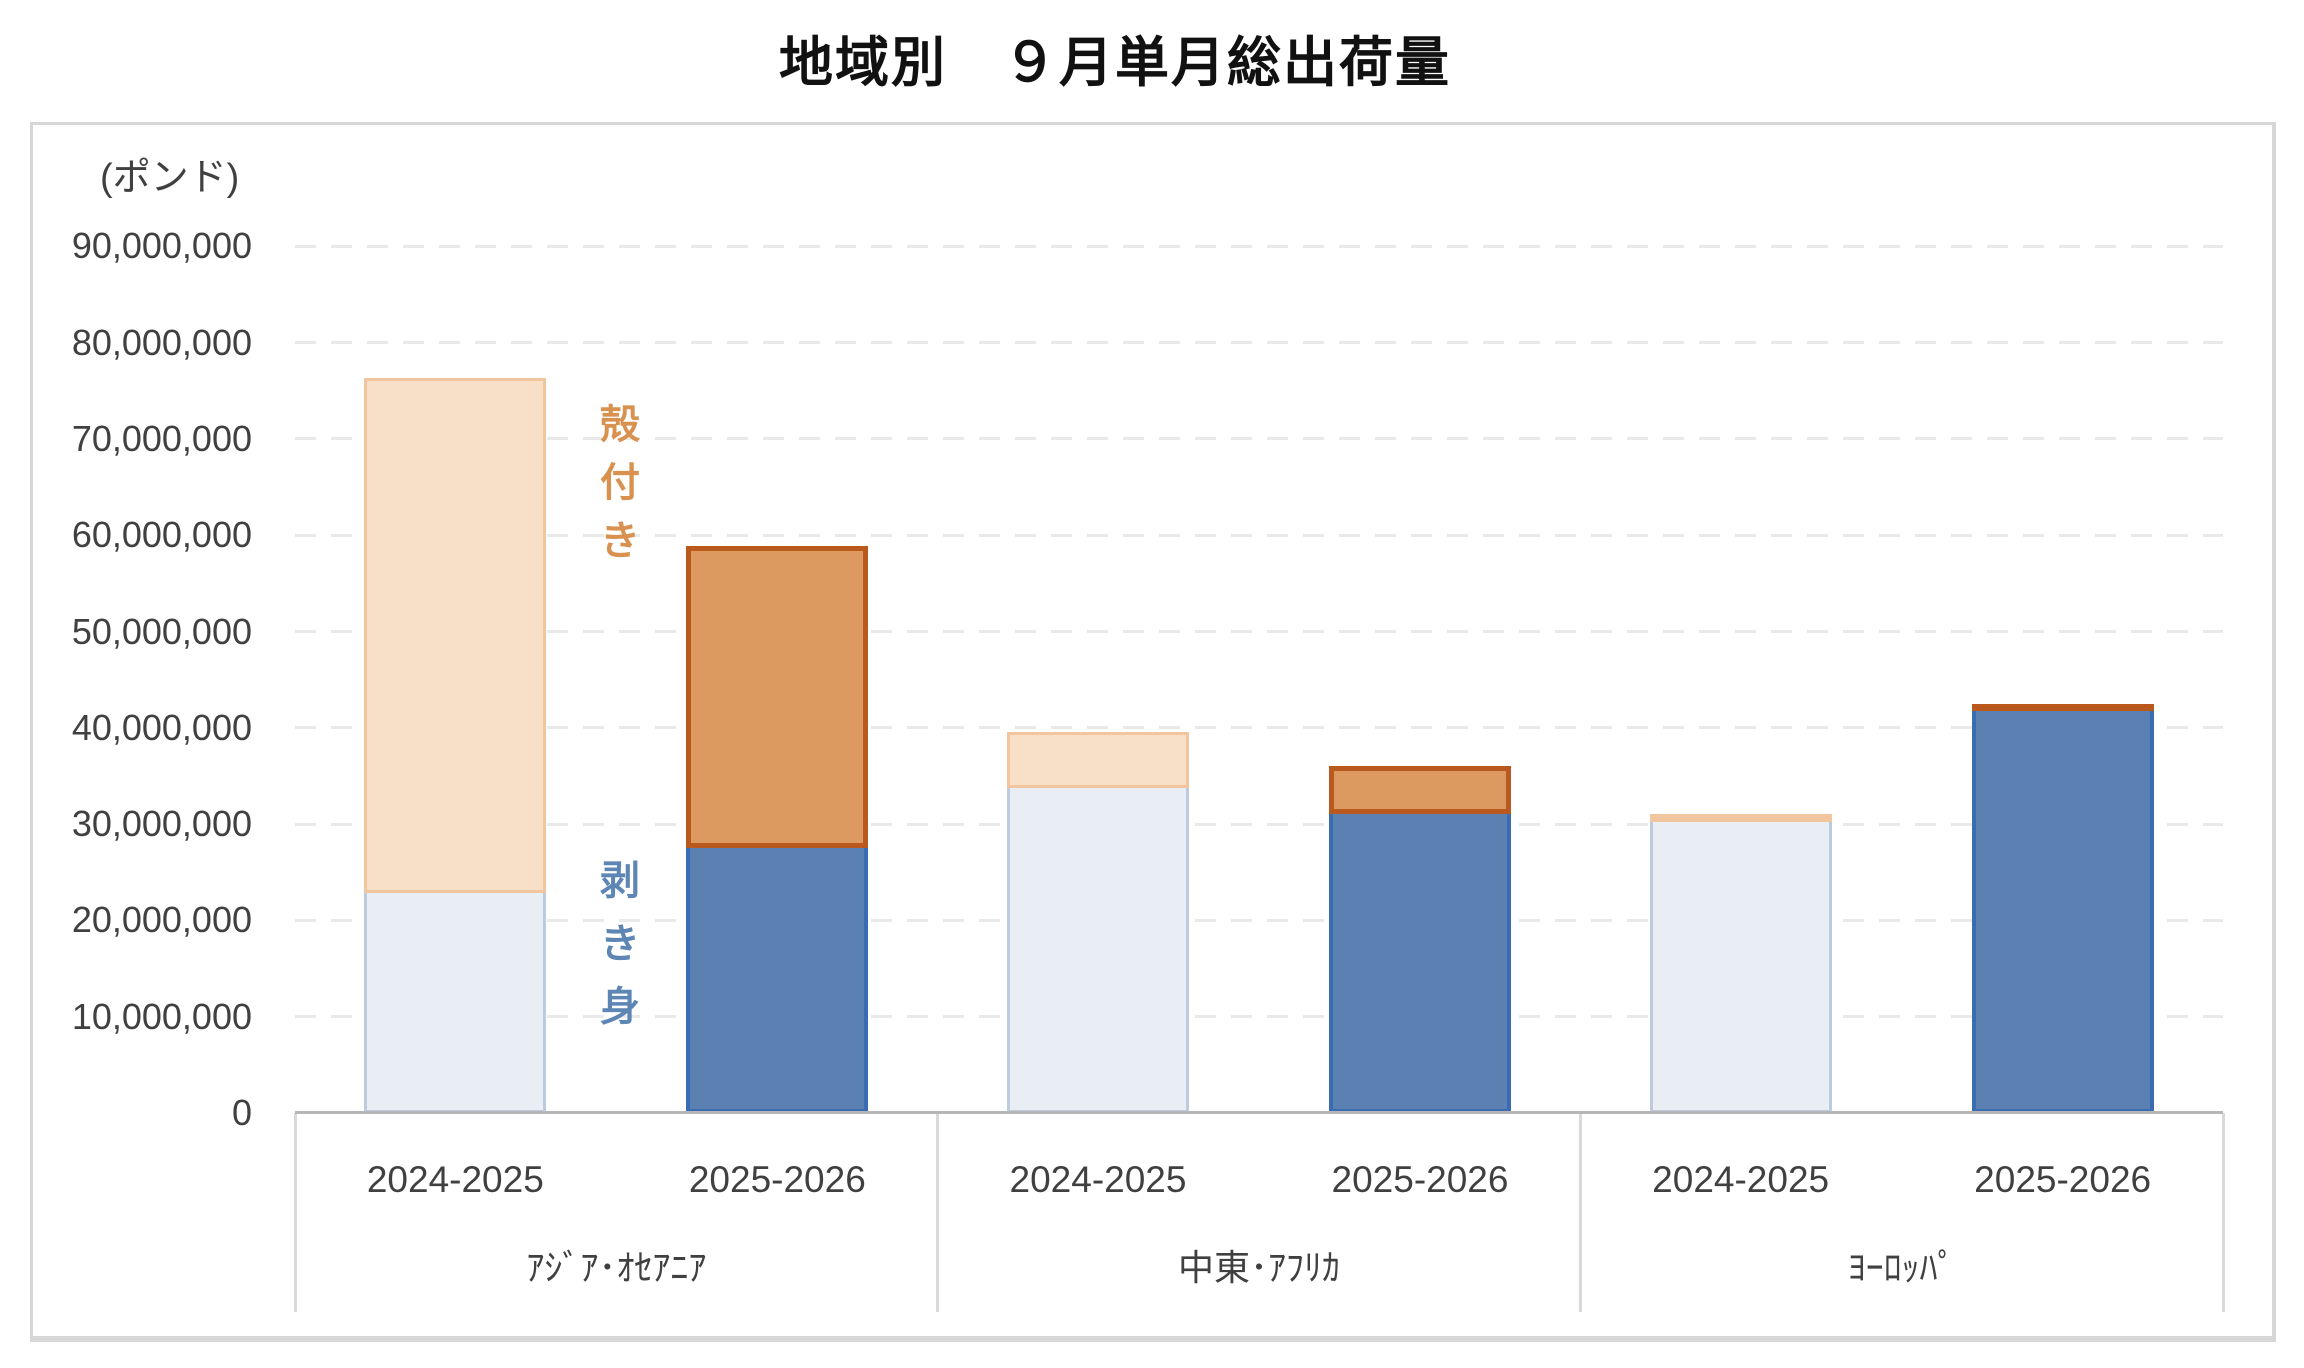 The height and width of the screenshot is (1368, 2304). I want to click on y-axis-tick-label: 40,000,000, so click(161, 727).